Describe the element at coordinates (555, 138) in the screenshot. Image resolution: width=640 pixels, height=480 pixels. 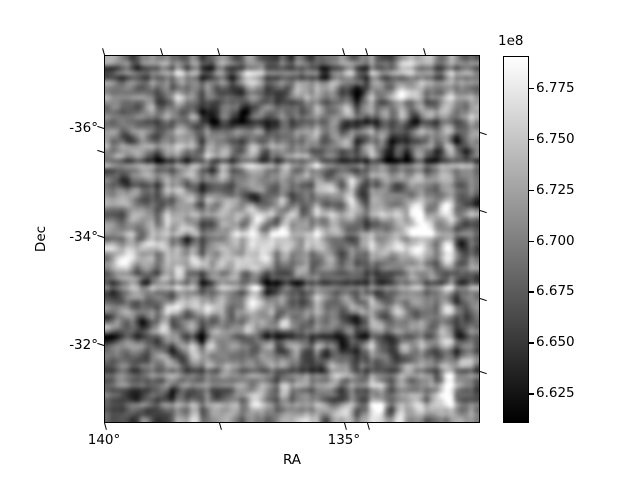
I see `colorbar-tick-label: 6.750` at that location.